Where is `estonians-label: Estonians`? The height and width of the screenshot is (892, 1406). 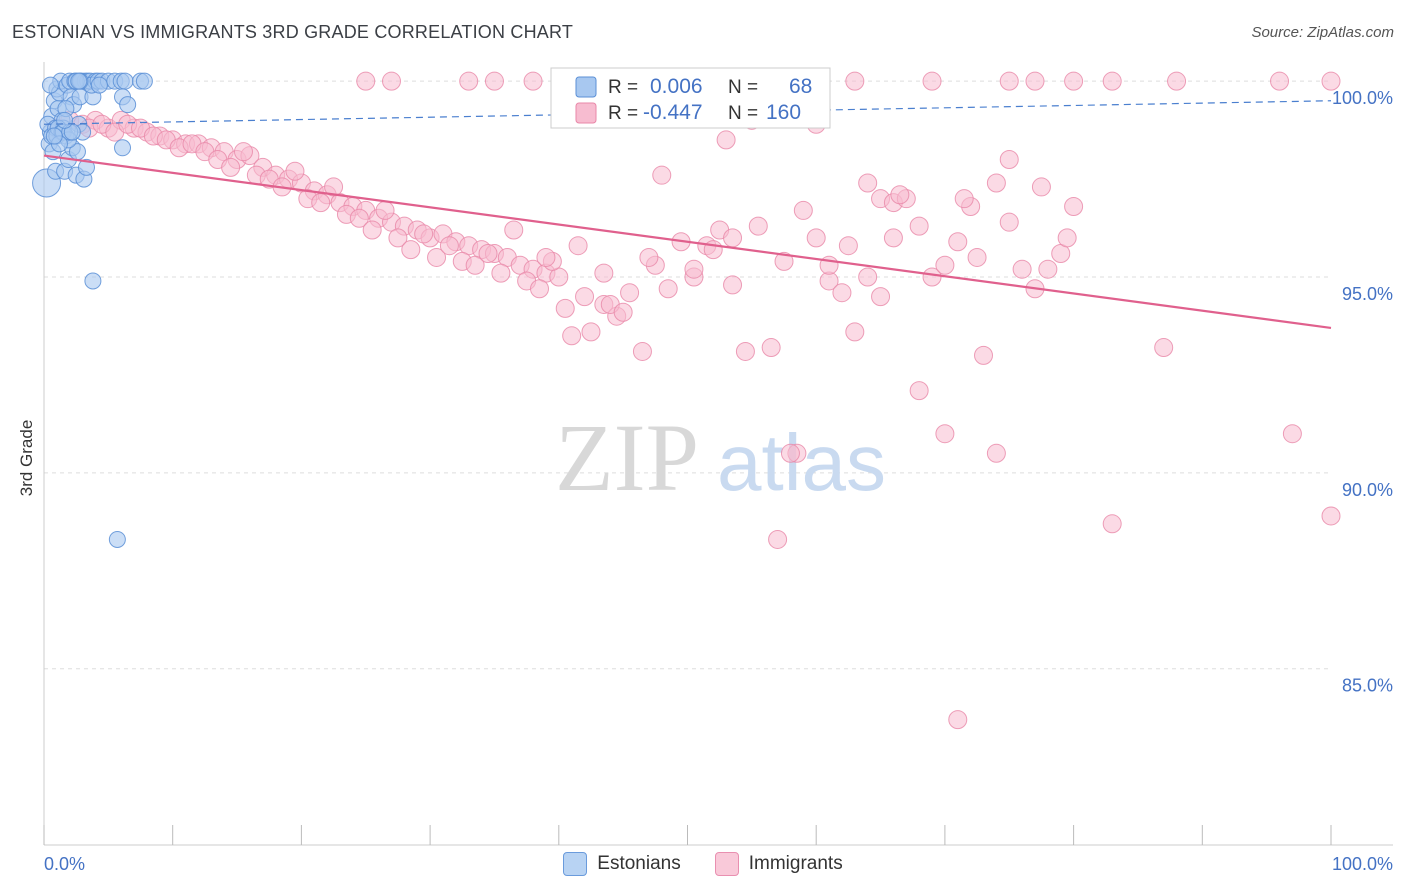 estonians-label: Estonians is located at coordinates (639, 863).